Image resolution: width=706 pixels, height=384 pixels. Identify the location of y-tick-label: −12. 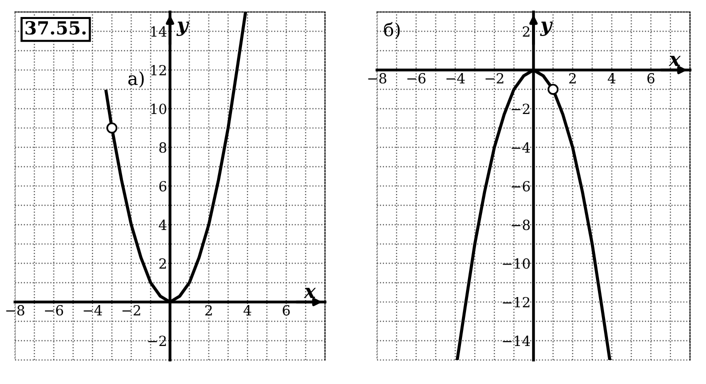
(516, 302).